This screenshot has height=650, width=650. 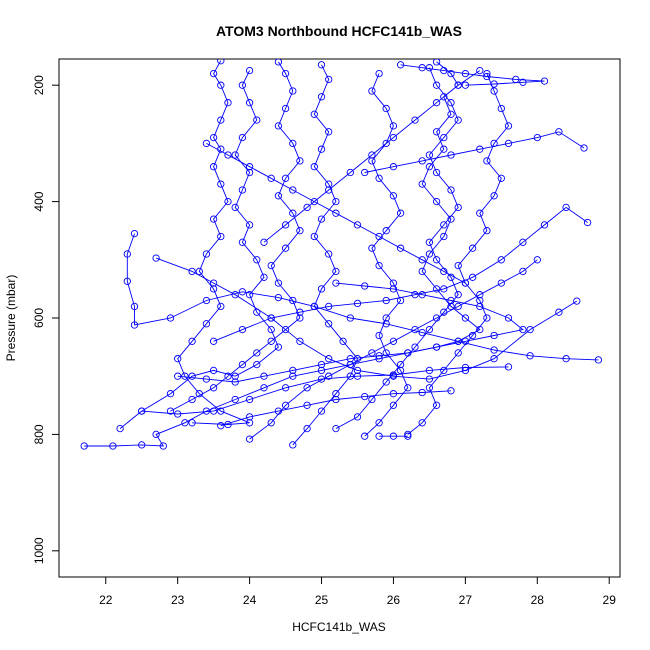 I want to click on y-tick-label: 400, so click(x=39, y=201).